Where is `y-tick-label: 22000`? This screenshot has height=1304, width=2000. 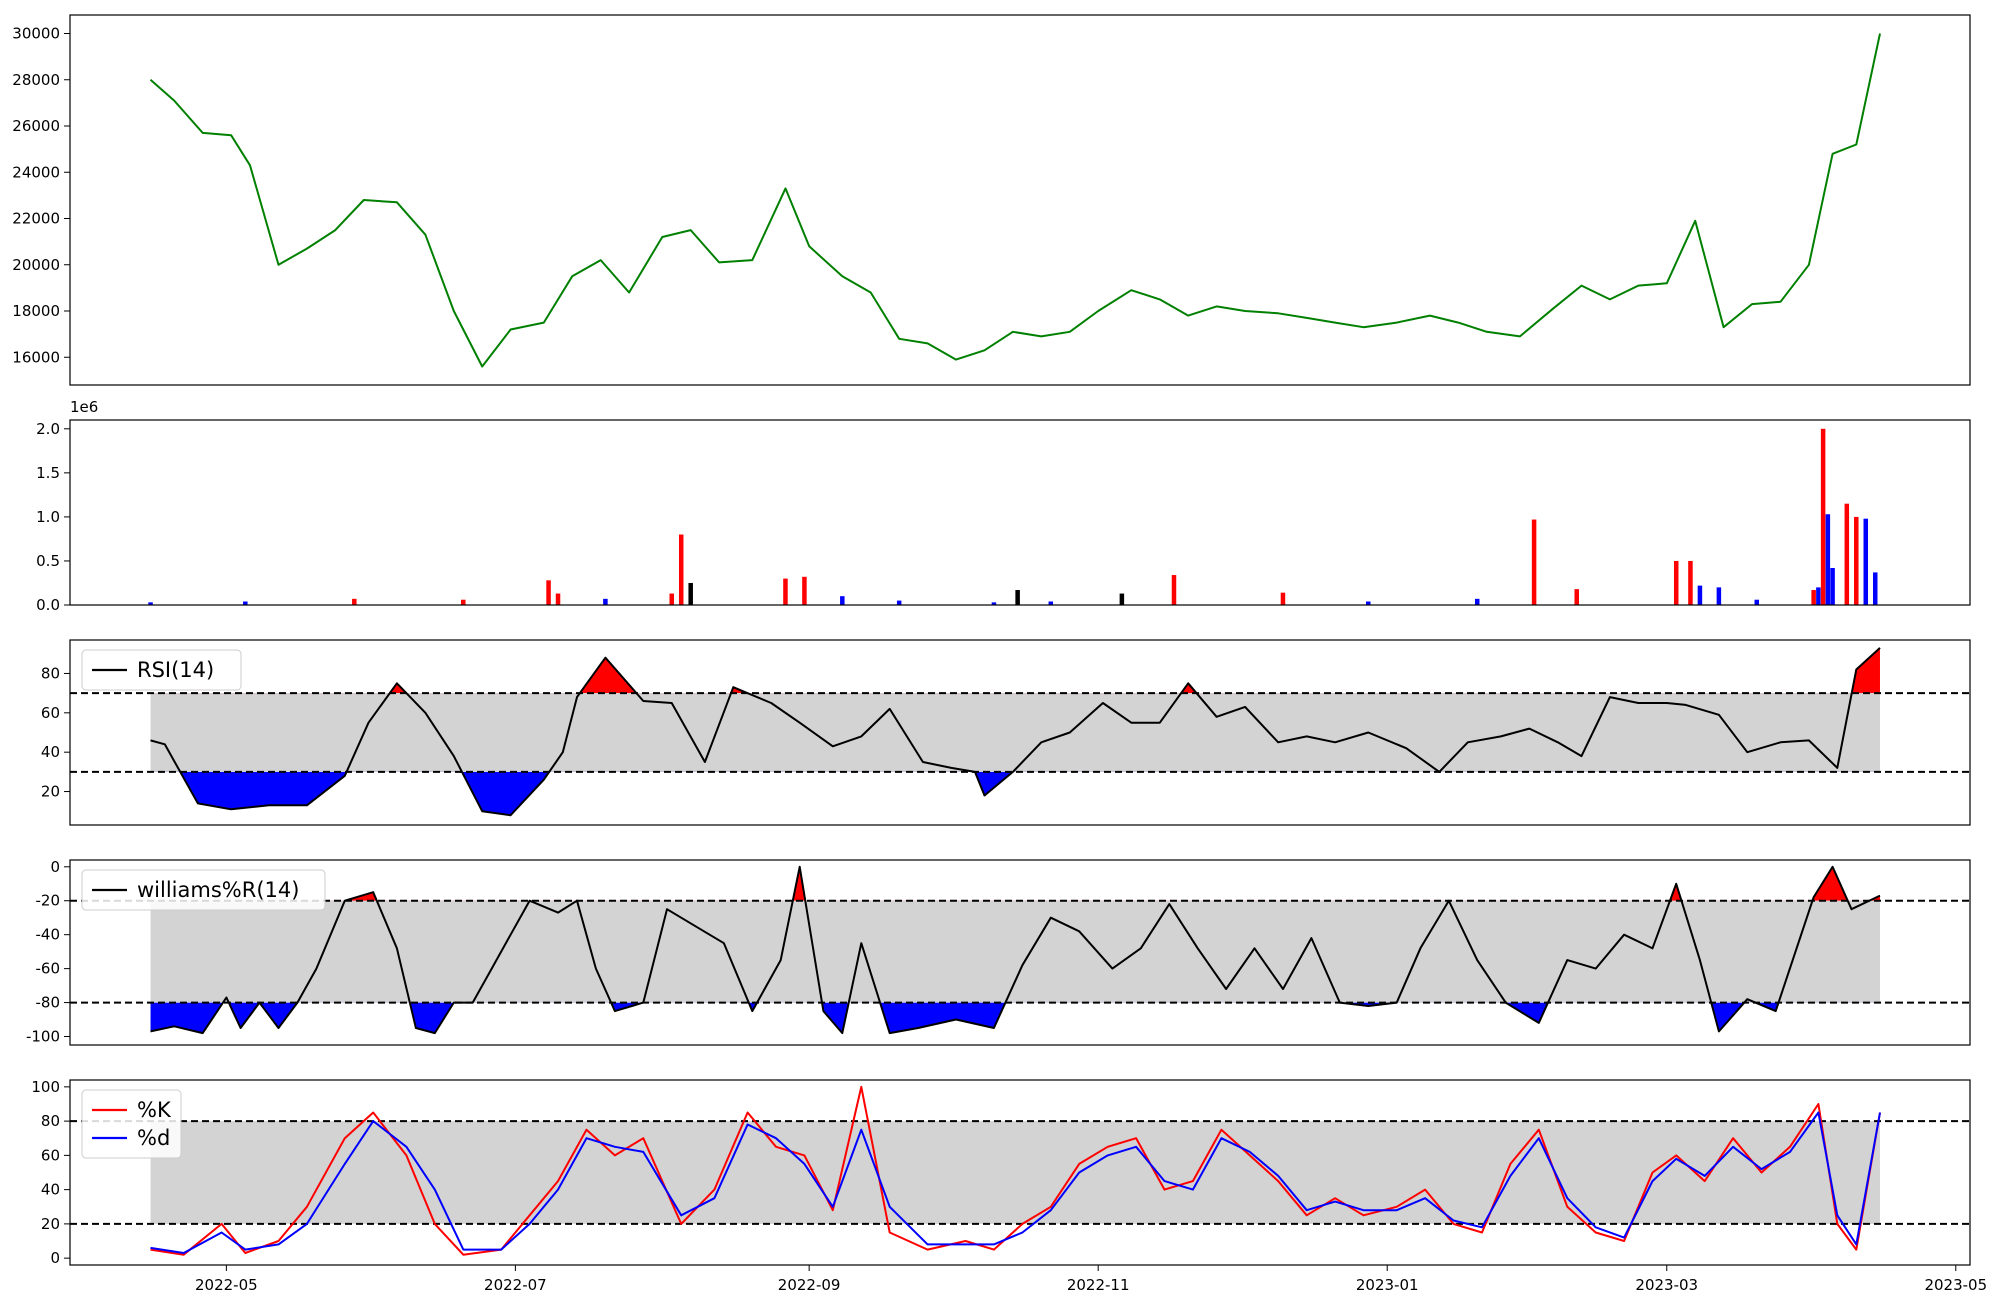 y-tick-label: 22000 is located at coordinates (36, 219).